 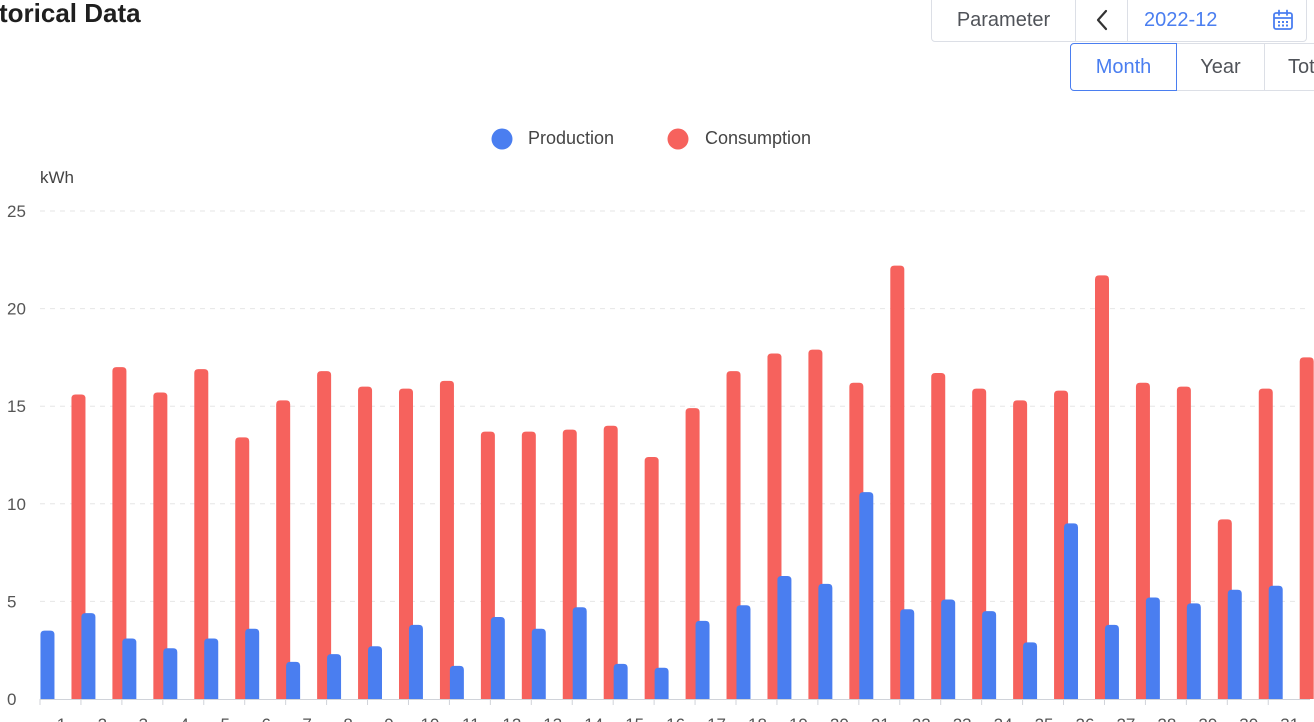 What do you see at coordinates (1166, 718) in the screenshot?
I see `x-tick-label: 28` at bounding box center [1166, 718].